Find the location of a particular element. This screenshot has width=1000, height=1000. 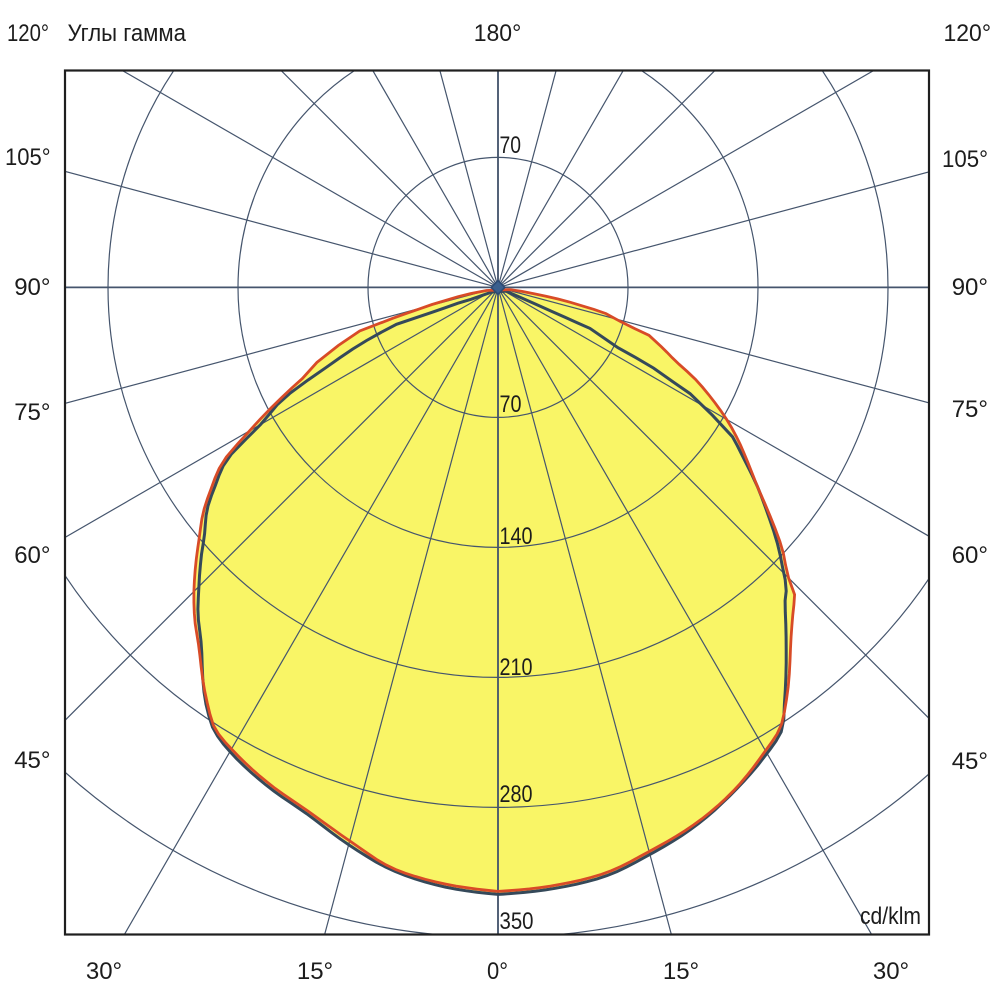

svg-text: Углы гамма is located at coordinates (127, 33).